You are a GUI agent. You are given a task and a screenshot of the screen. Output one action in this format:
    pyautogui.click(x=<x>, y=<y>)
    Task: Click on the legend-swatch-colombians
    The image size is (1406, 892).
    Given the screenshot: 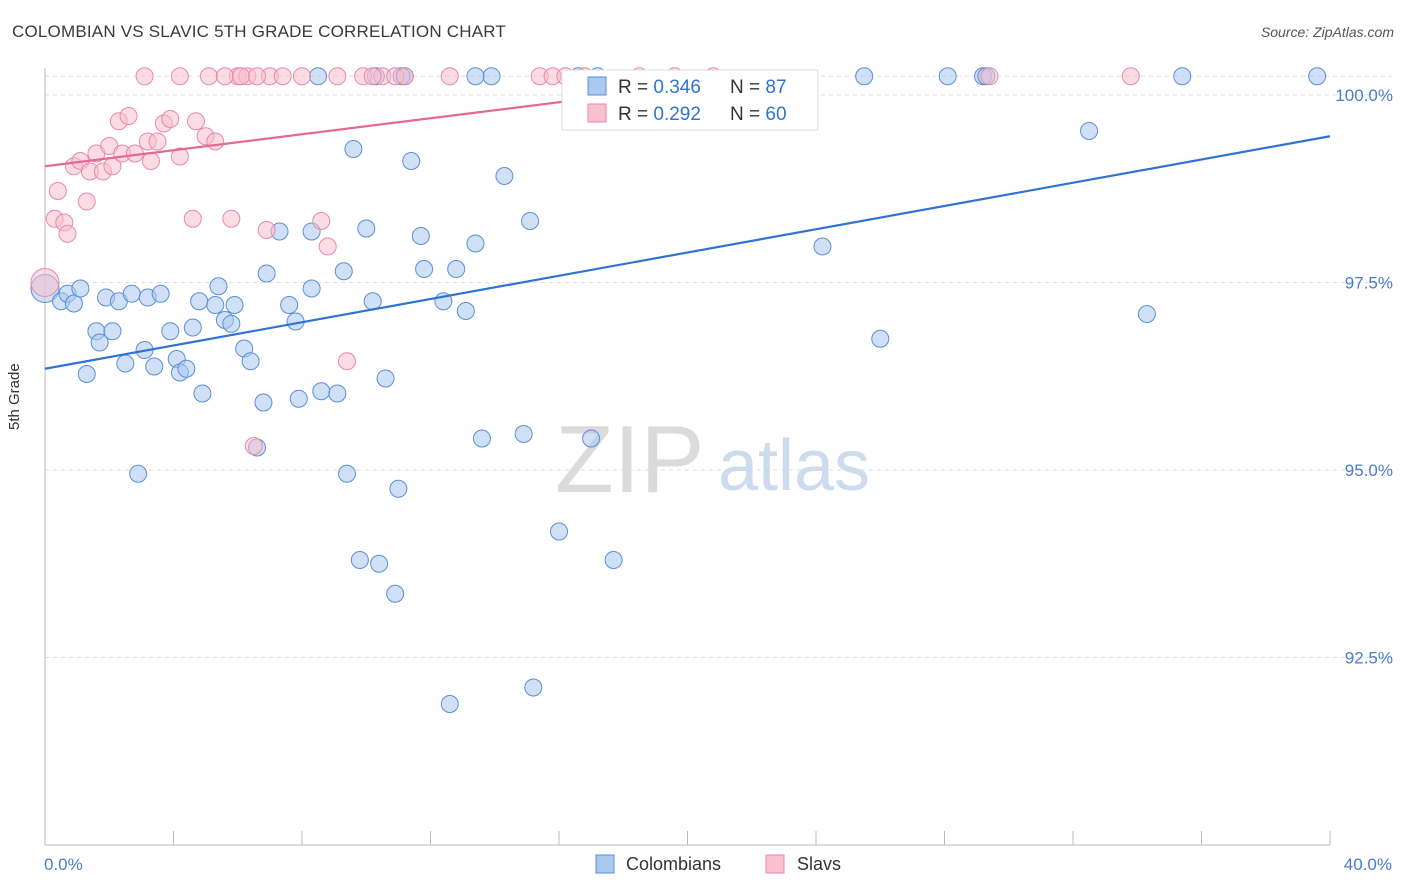 What is the action you would take?
    pyautogui.click(x=605, y=864)
    